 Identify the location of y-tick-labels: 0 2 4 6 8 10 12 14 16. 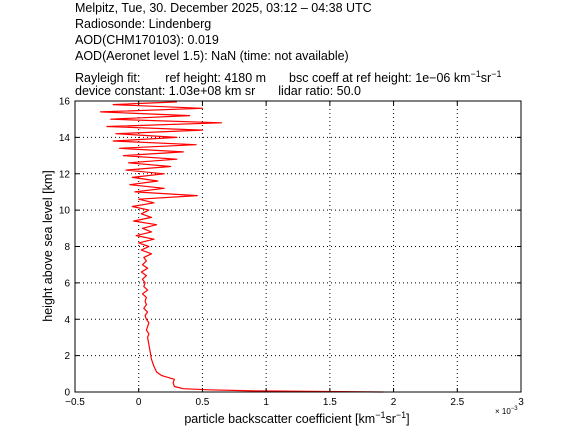
(65, 248).